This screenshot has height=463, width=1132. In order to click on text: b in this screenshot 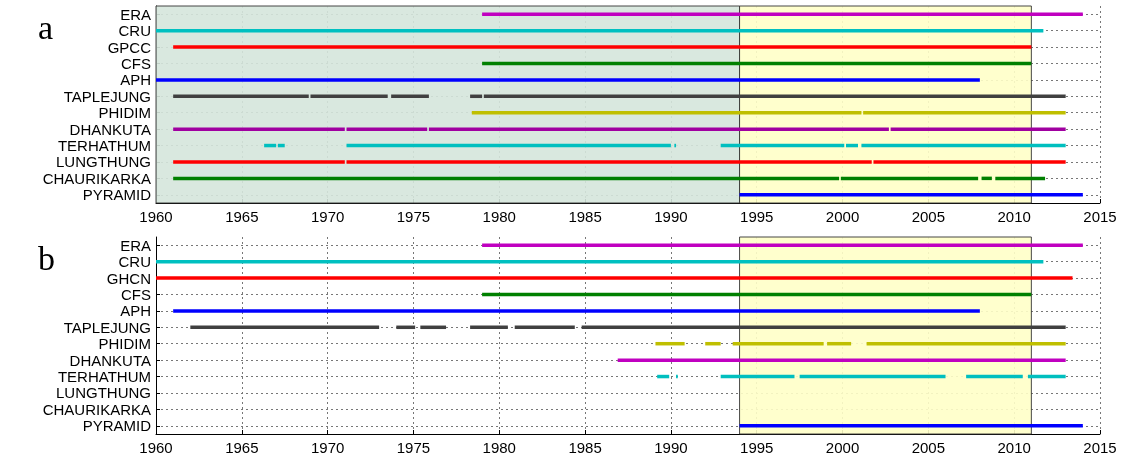, I will do `click(46, 258)`.